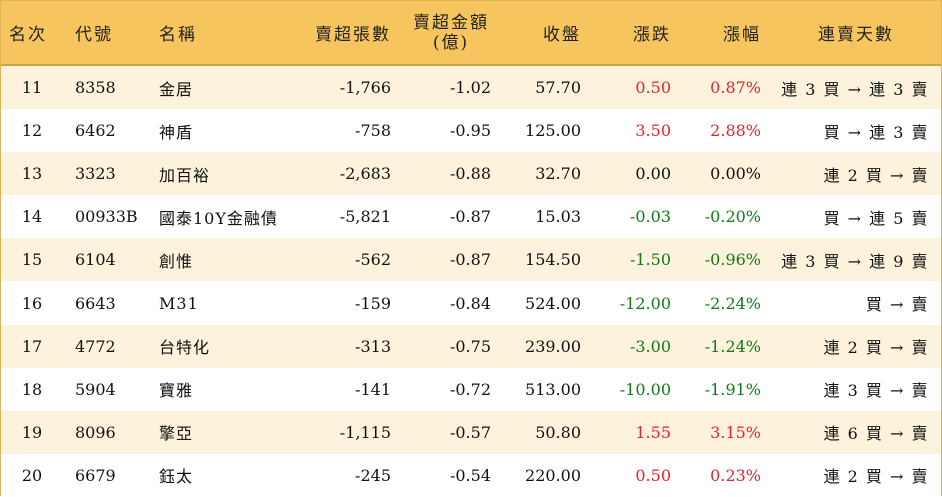 This screenshot has width=942, height=497. Describe the element at coordinates (353, 35) in the screenshot. I see `header-sell-sheets: 賣超張數` at that location.